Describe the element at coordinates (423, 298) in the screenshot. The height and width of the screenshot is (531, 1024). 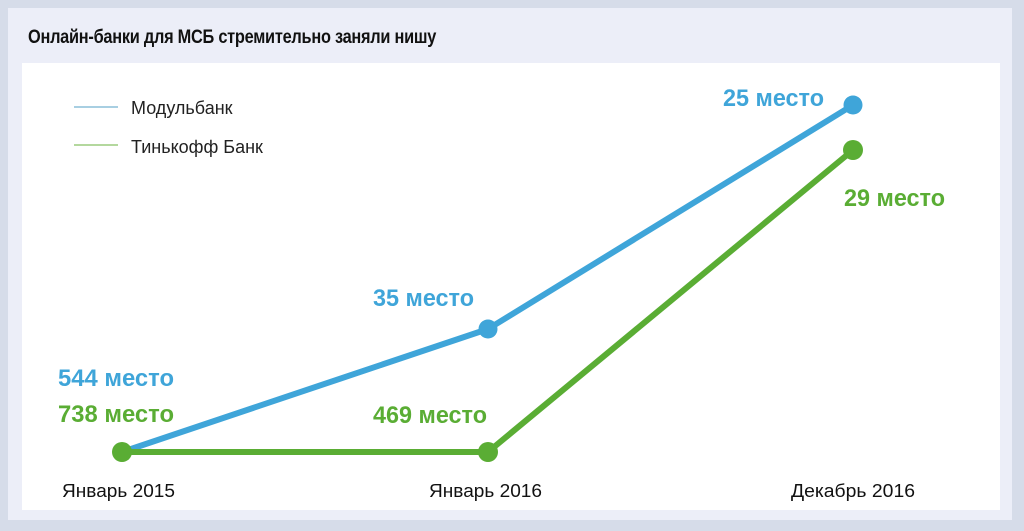
I see `label-modulbank-1: 35 место` at that location.